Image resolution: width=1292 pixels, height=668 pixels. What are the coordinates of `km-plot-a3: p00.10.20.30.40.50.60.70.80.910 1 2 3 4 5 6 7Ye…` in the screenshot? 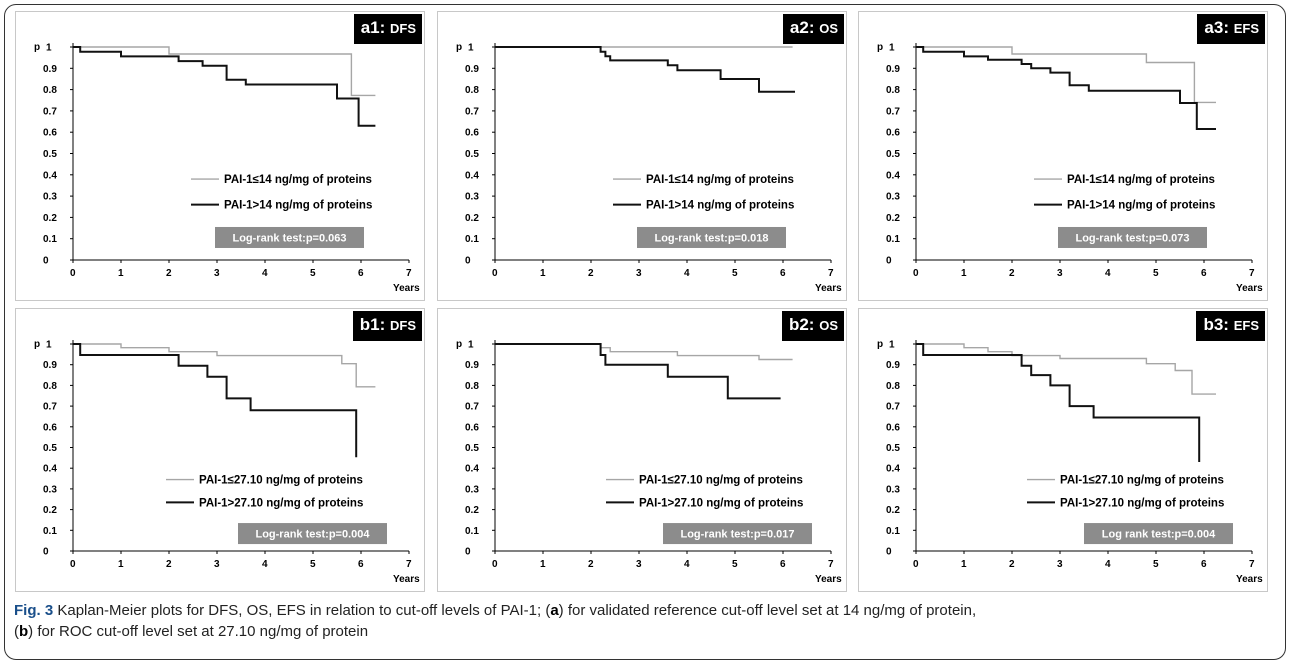 It's located at (1064, 157).